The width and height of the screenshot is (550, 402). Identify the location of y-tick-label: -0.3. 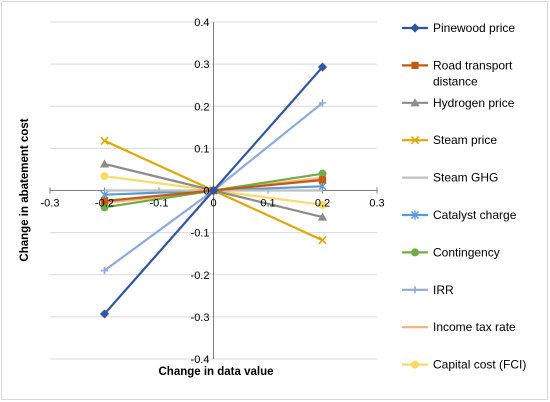
(200, 318).